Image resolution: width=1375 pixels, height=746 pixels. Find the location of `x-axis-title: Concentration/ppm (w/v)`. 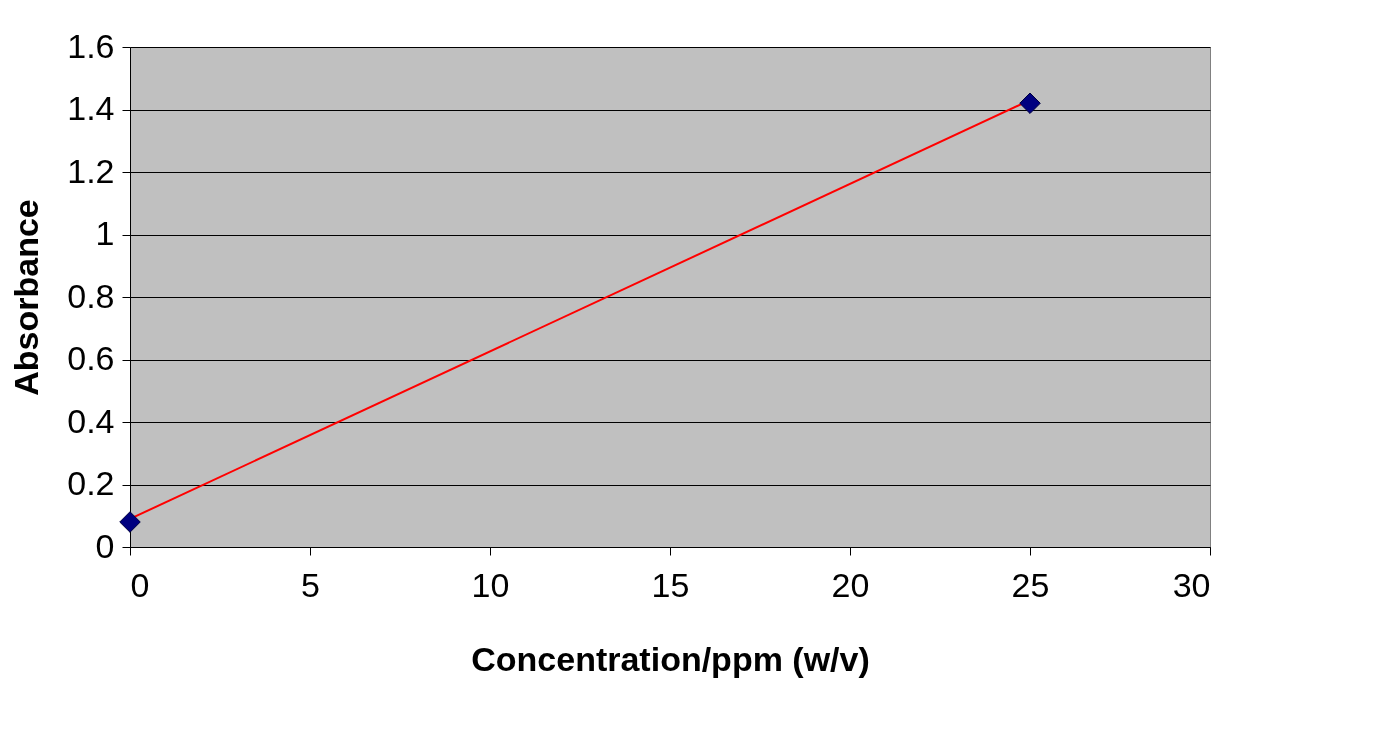

x-axis-title: Concentration/ppm (w/v) is located at coordinates (670, 658).